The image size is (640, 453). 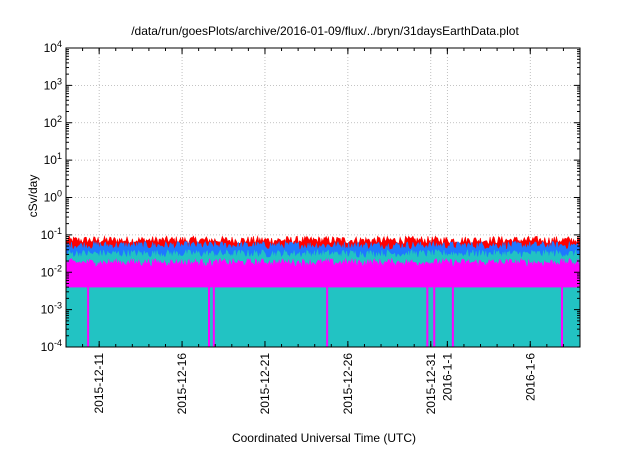 I want to click on x-tick-label: 2015-12-16, so click(x=182, y=384).